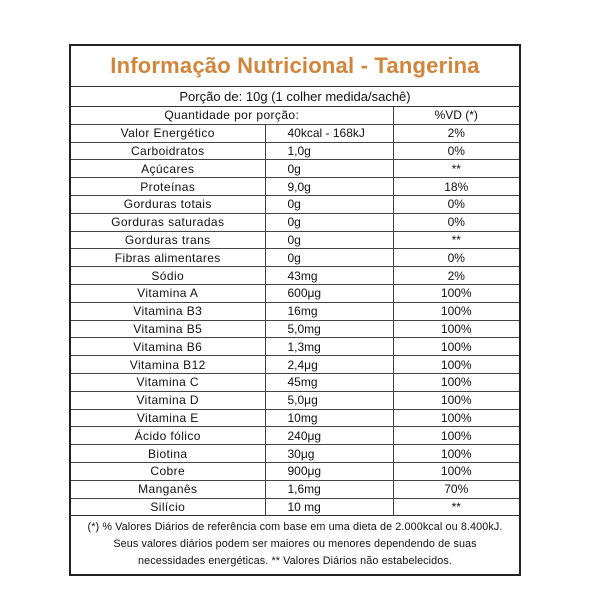 This screenshot has width=596, height=596. I want to click on table-row: Proteínas 9,0g 18%, so click(295, 186).